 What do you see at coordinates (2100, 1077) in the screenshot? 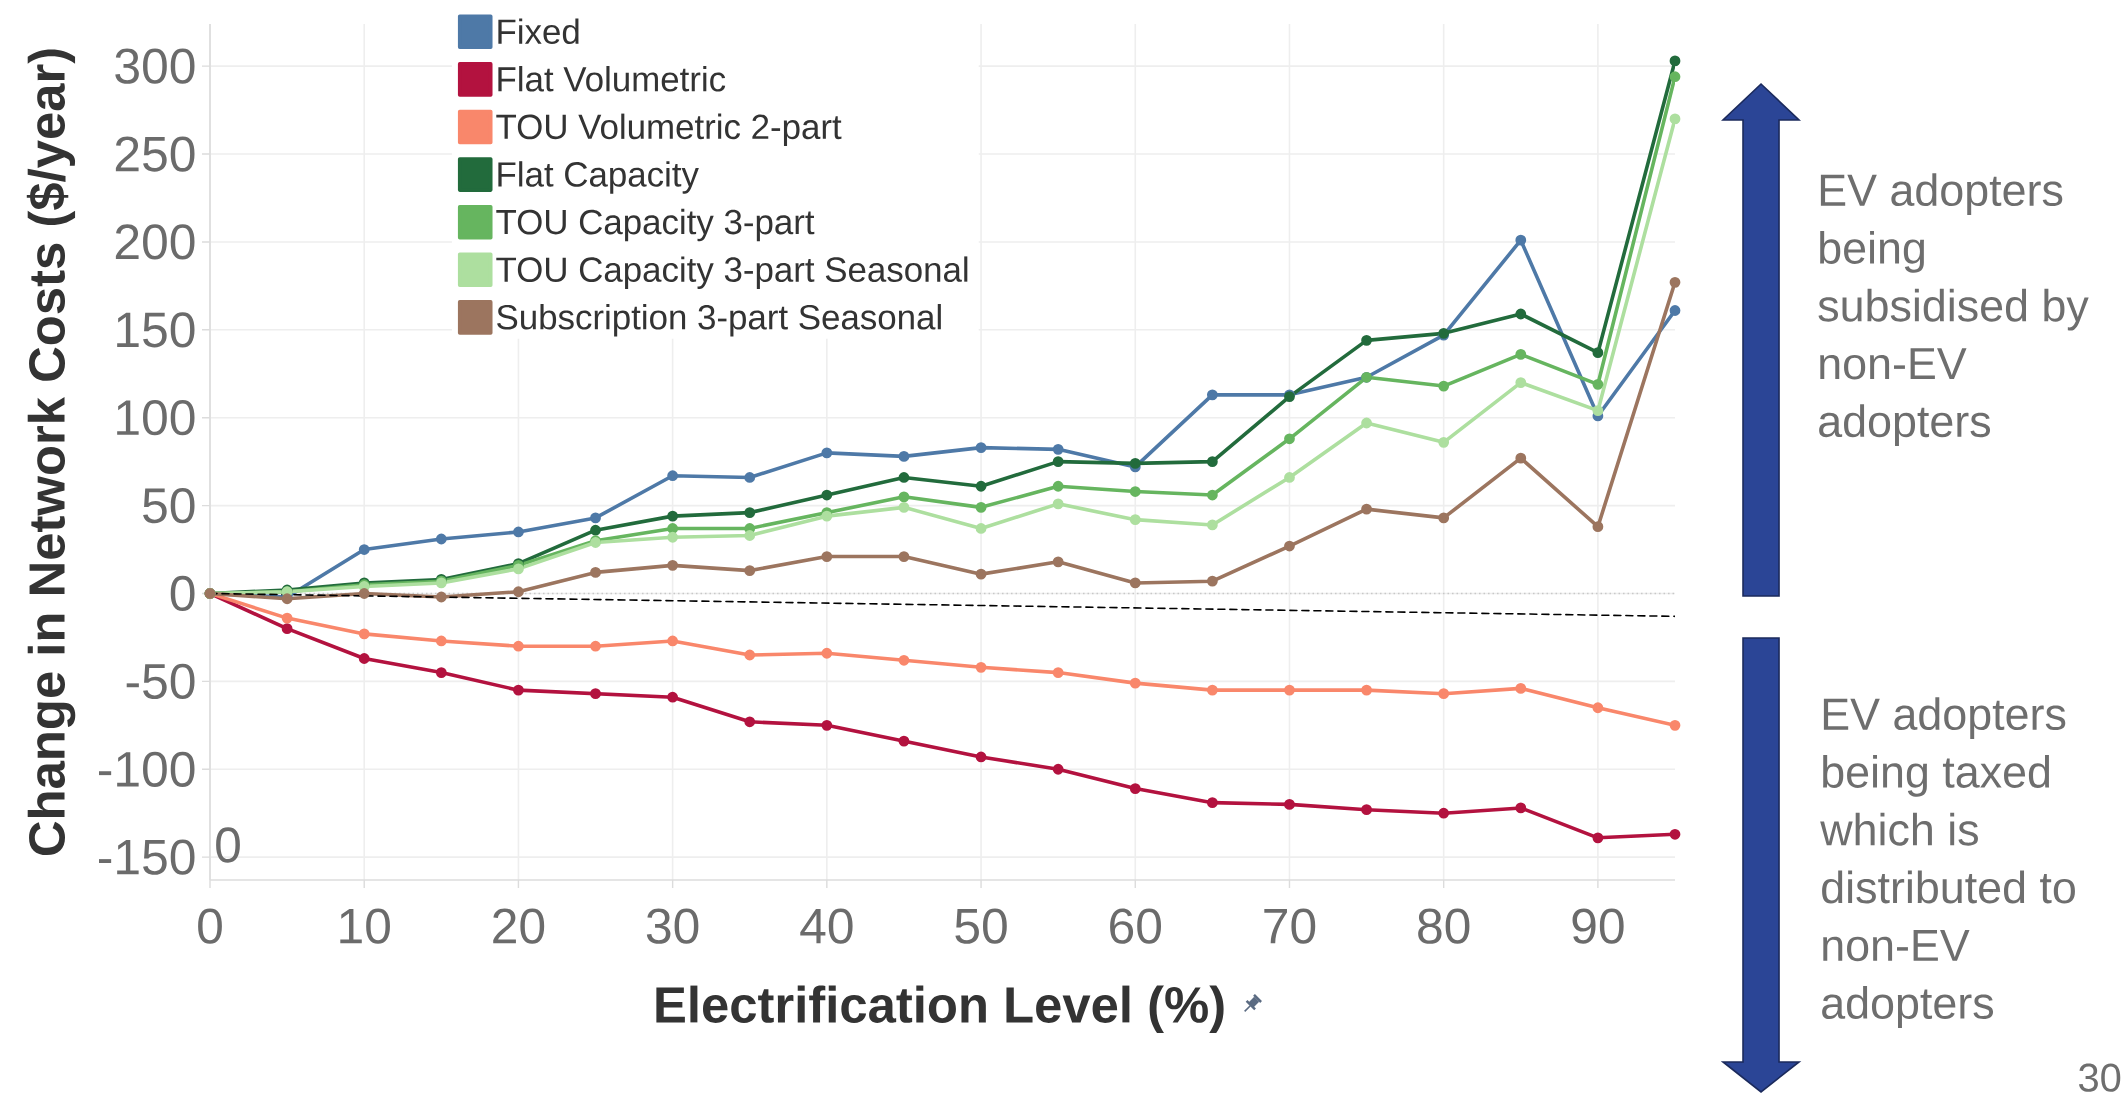
I see `text: 30` at bounding box center [2100, 1077].